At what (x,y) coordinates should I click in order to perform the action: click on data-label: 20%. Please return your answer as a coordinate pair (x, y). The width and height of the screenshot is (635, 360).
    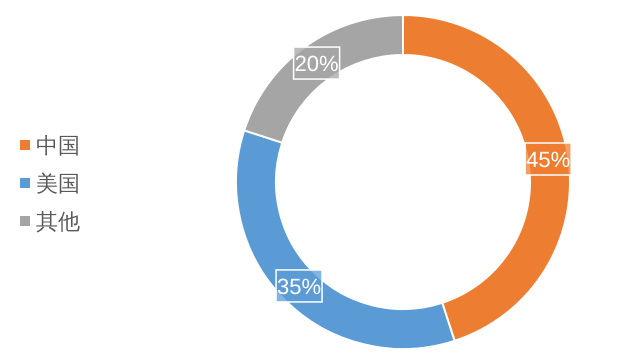
    Looking at the image, I should click on (316, 63).